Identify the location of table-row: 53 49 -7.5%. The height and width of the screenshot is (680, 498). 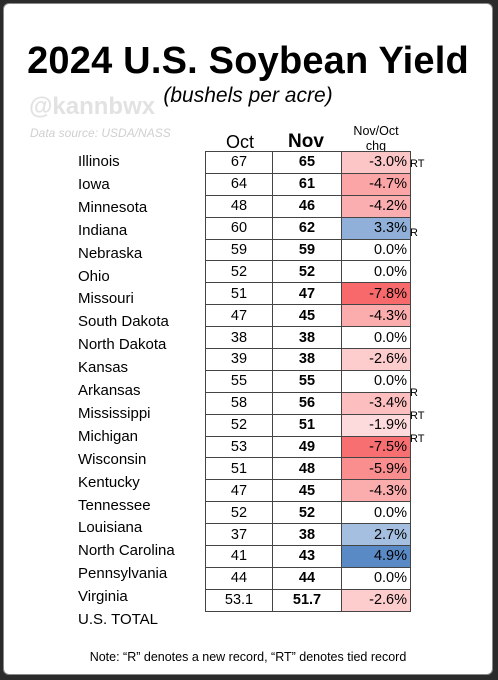
(308, 447).